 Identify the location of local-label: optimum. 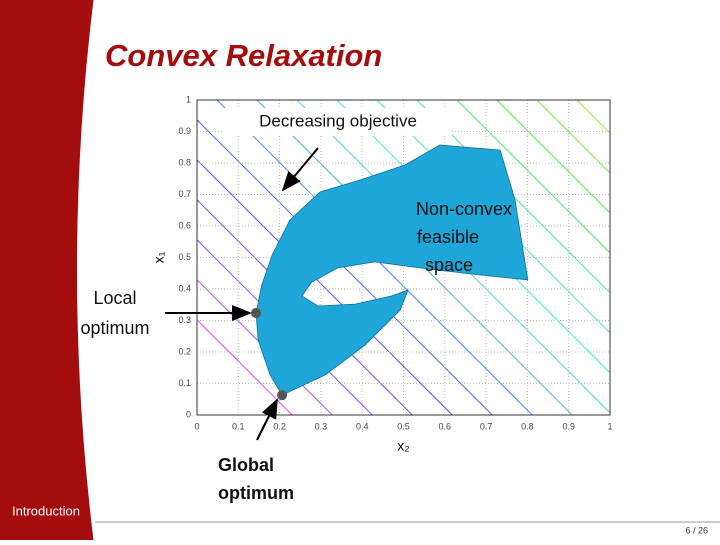
(114, 328).